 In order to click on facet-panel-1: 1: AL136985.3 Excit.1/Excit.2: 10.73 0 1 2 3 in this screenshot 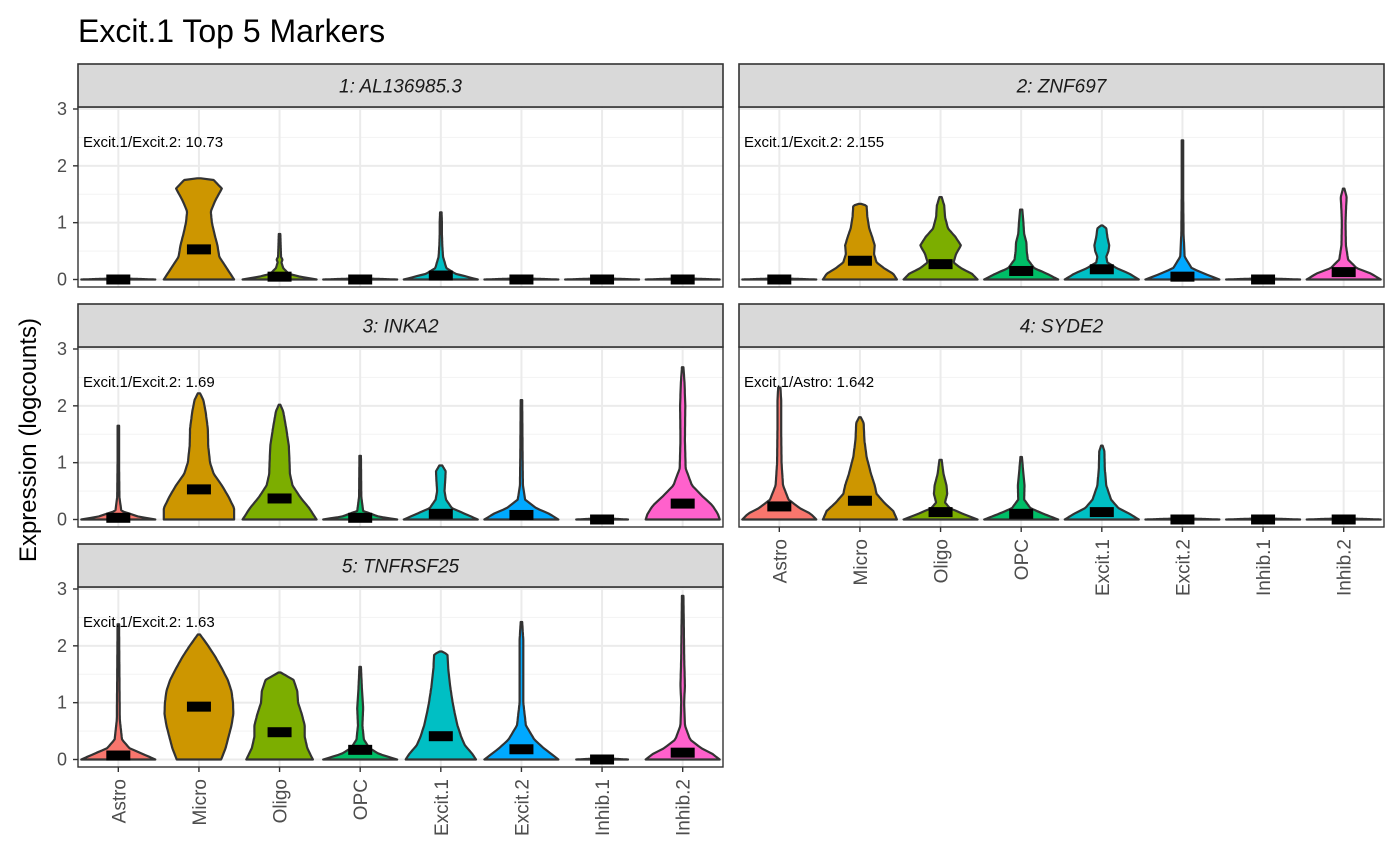, I will do `click(390, 176)`.